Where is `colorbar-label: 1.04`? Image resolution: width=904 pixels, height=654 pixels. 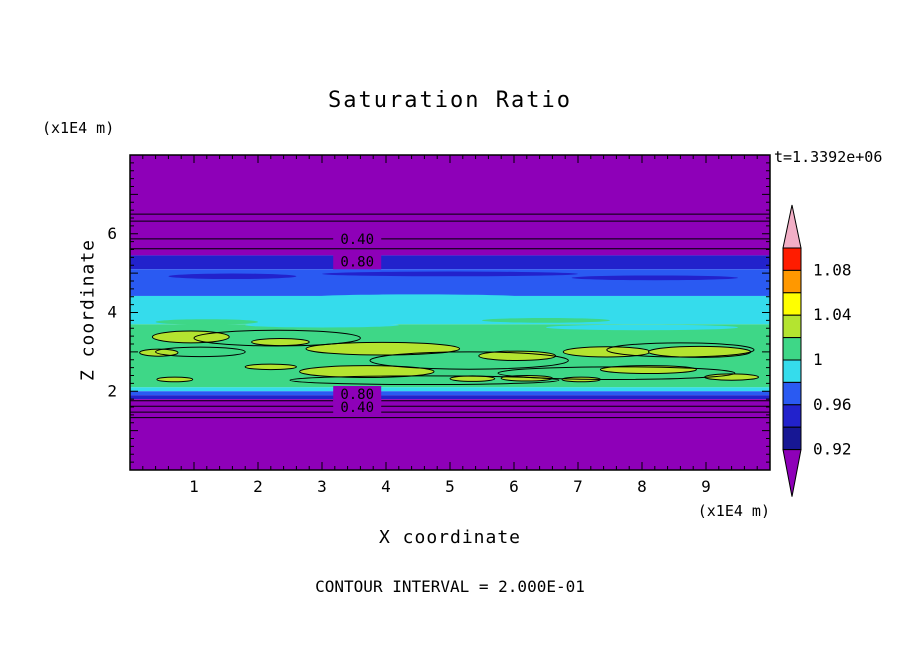 colorbar-label: 1.04 is located at coordinates (832, 314).